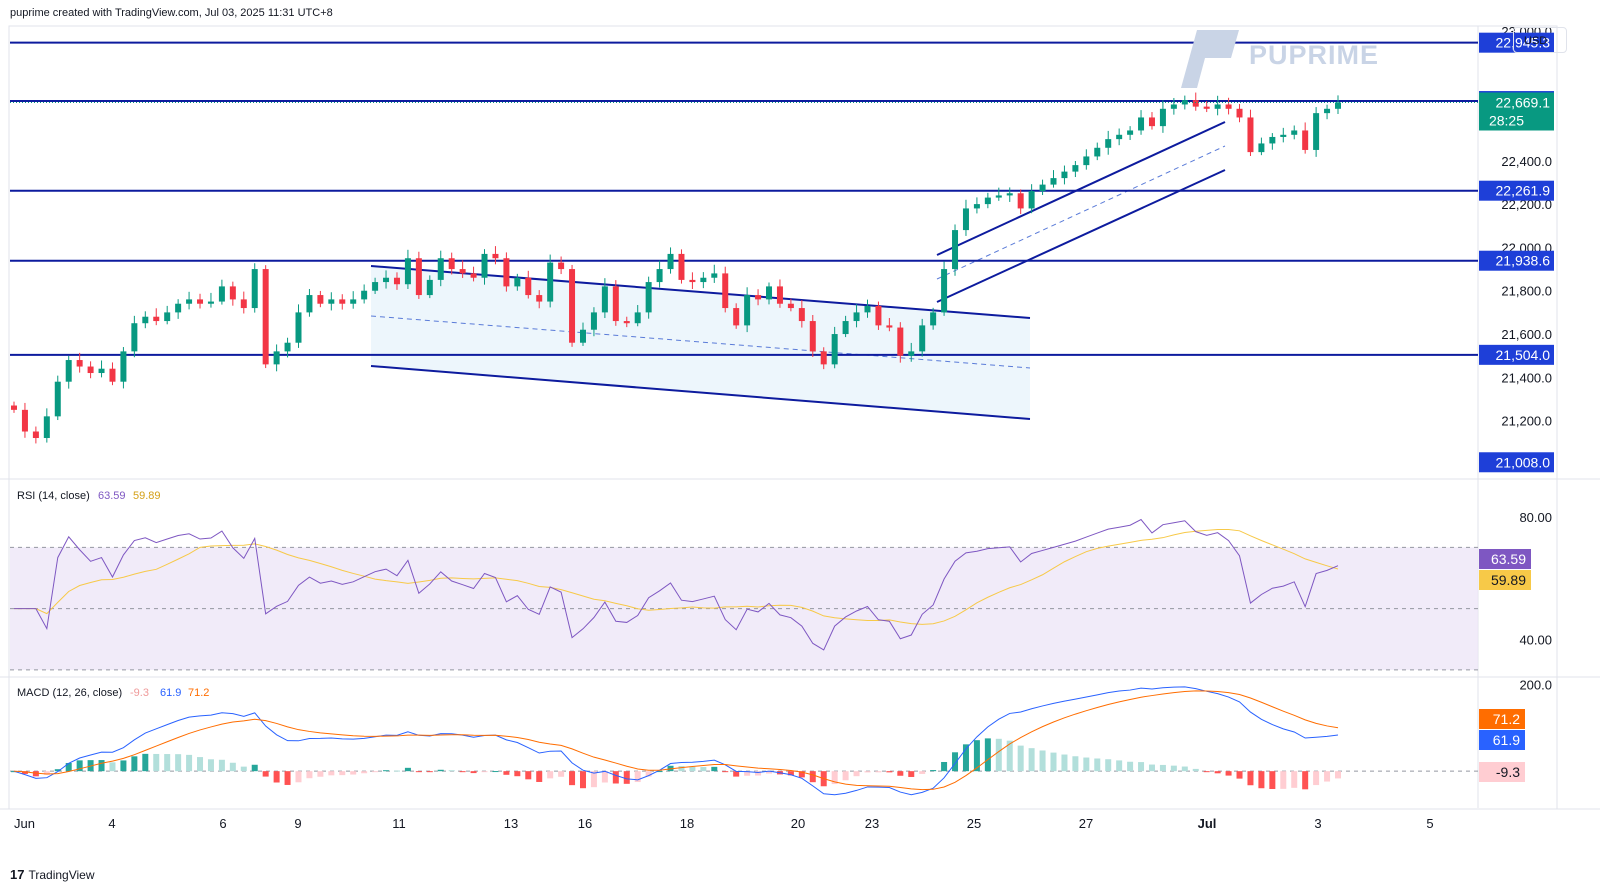  I want to click on signal-value-label: 71.2, so click(1506, 719).